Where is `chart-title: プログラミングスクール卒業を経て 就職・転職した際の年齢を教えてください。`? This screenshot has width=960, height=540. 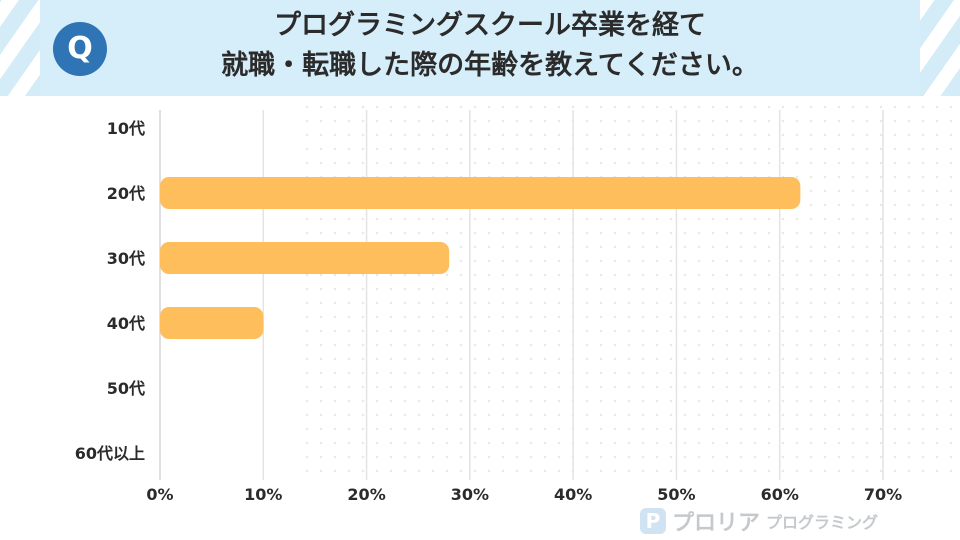 chart-title: プログラミングスクール卒業を経て 就職・転職した際の年齢を教えてください。 is located at coordinates (490, 46).